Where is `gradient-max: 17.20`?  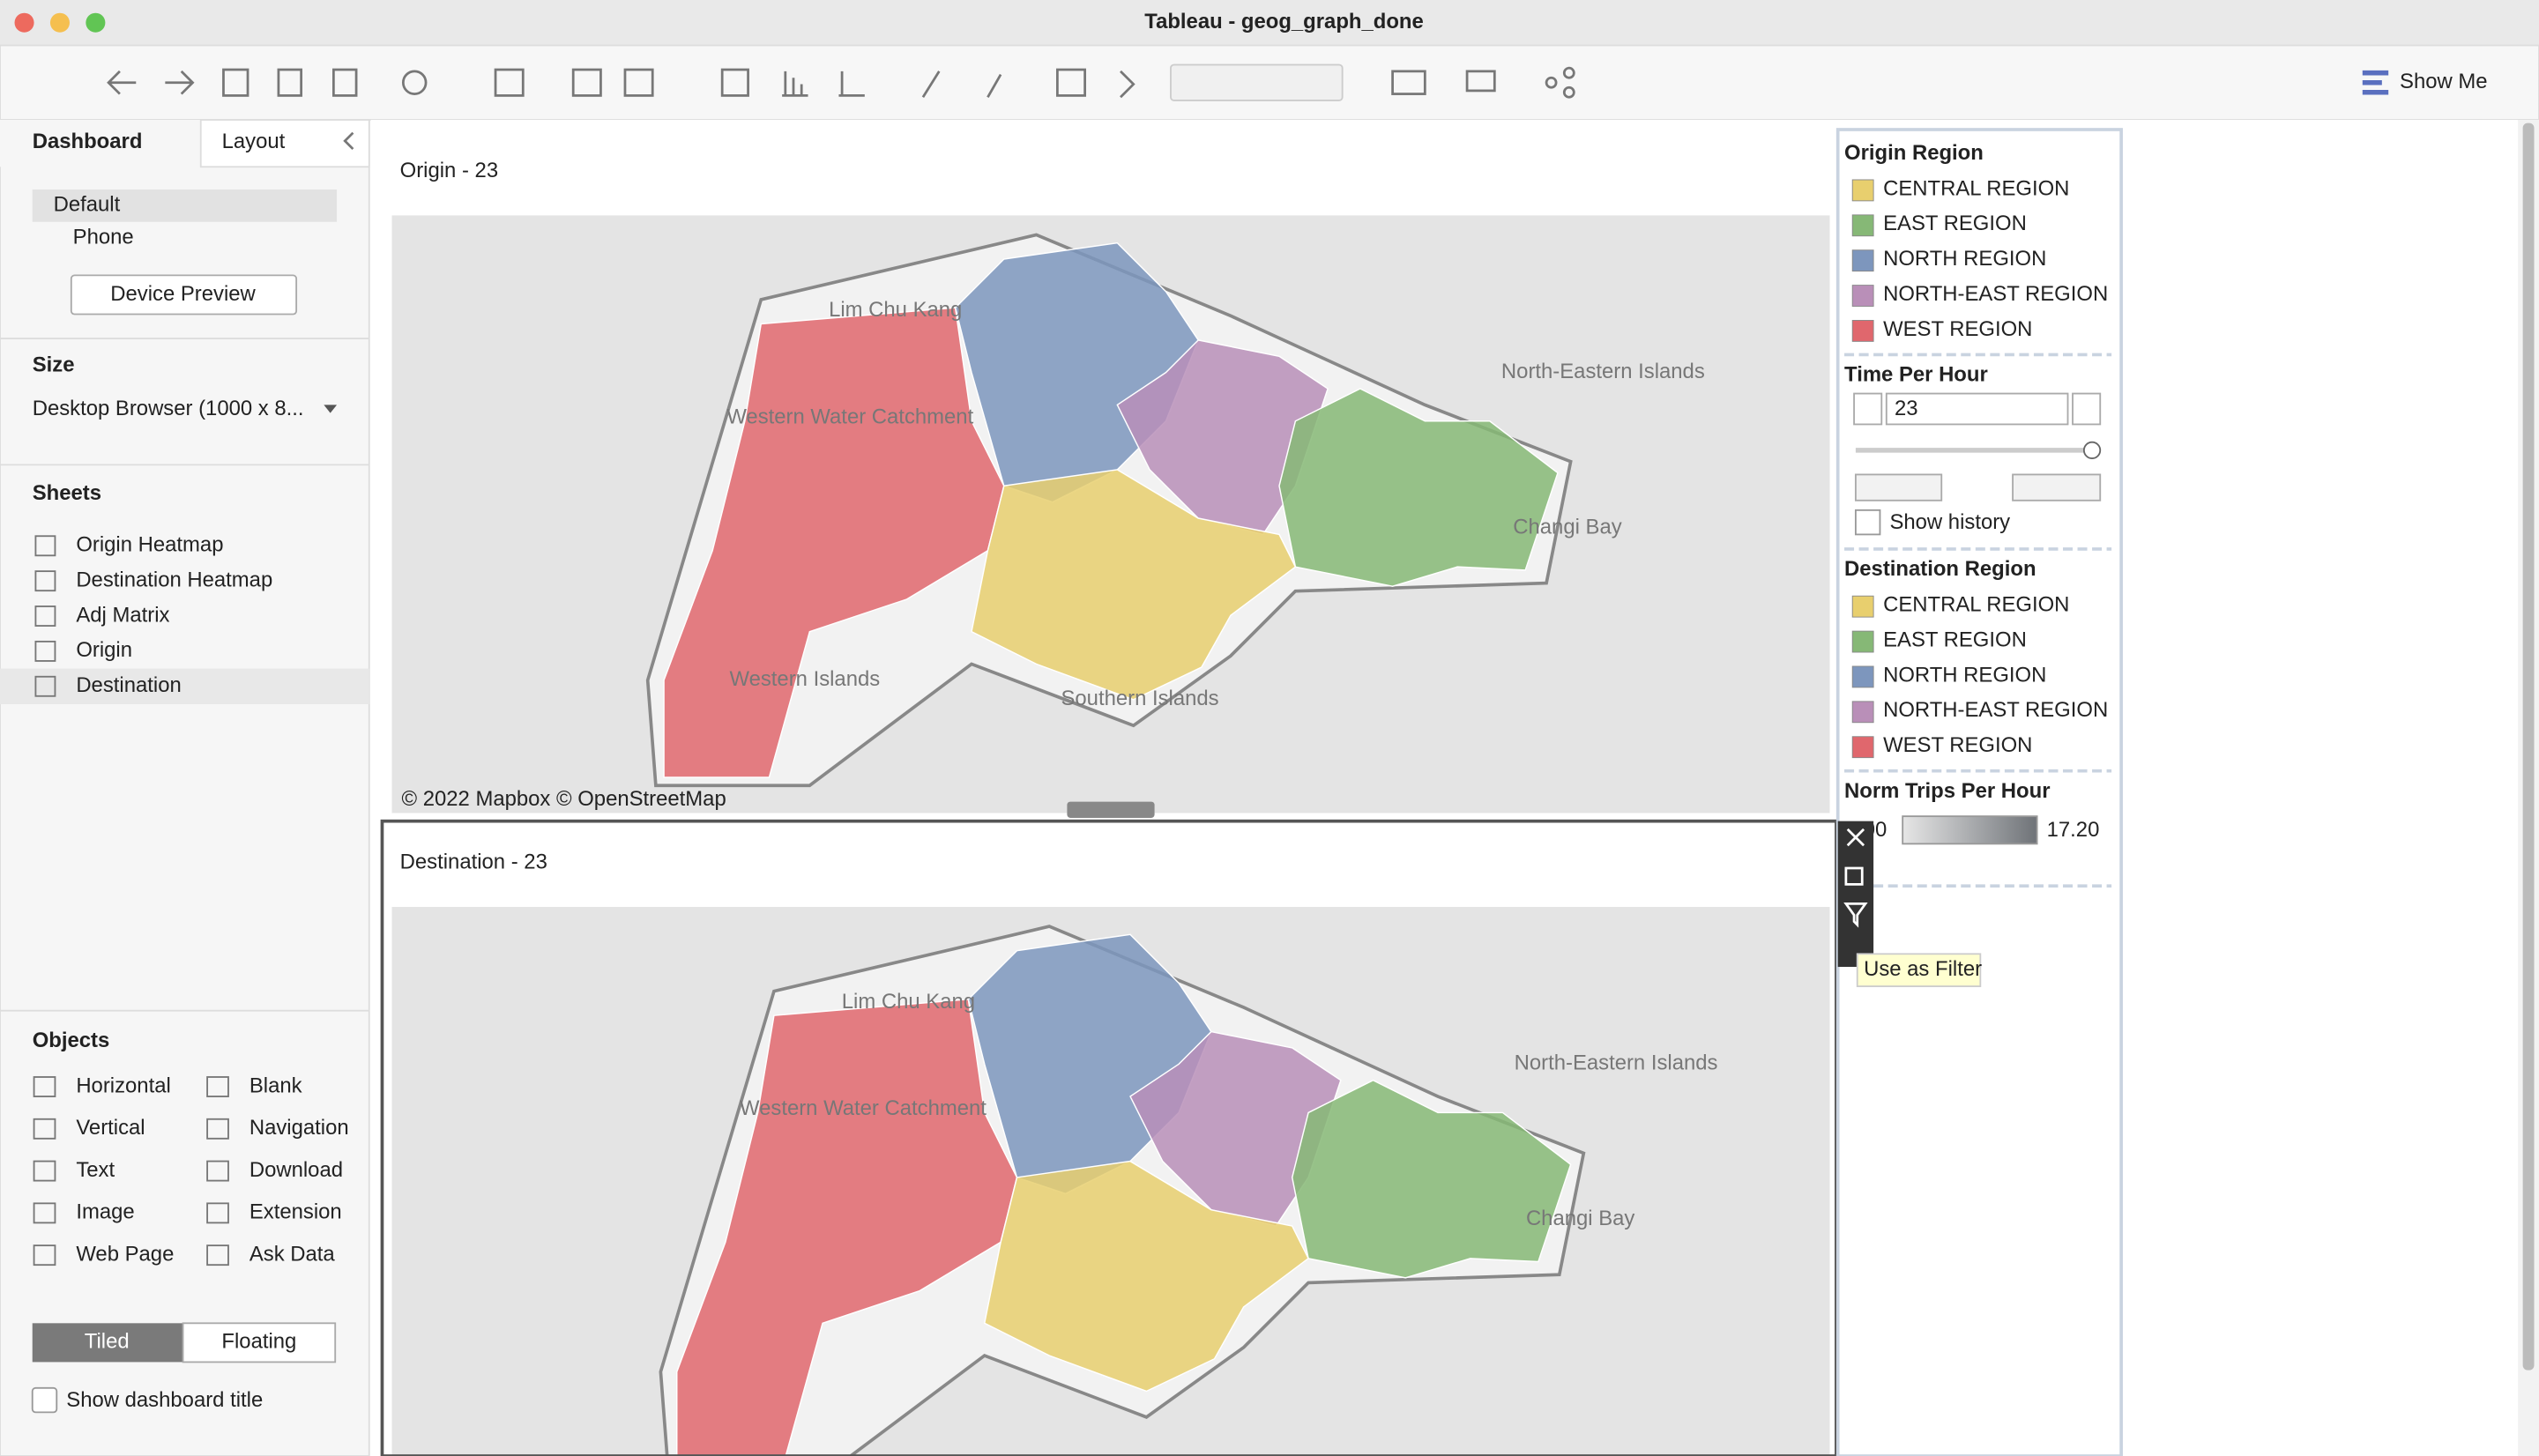
gradient-max: 17.20 is located at coordinates (2073, 830).